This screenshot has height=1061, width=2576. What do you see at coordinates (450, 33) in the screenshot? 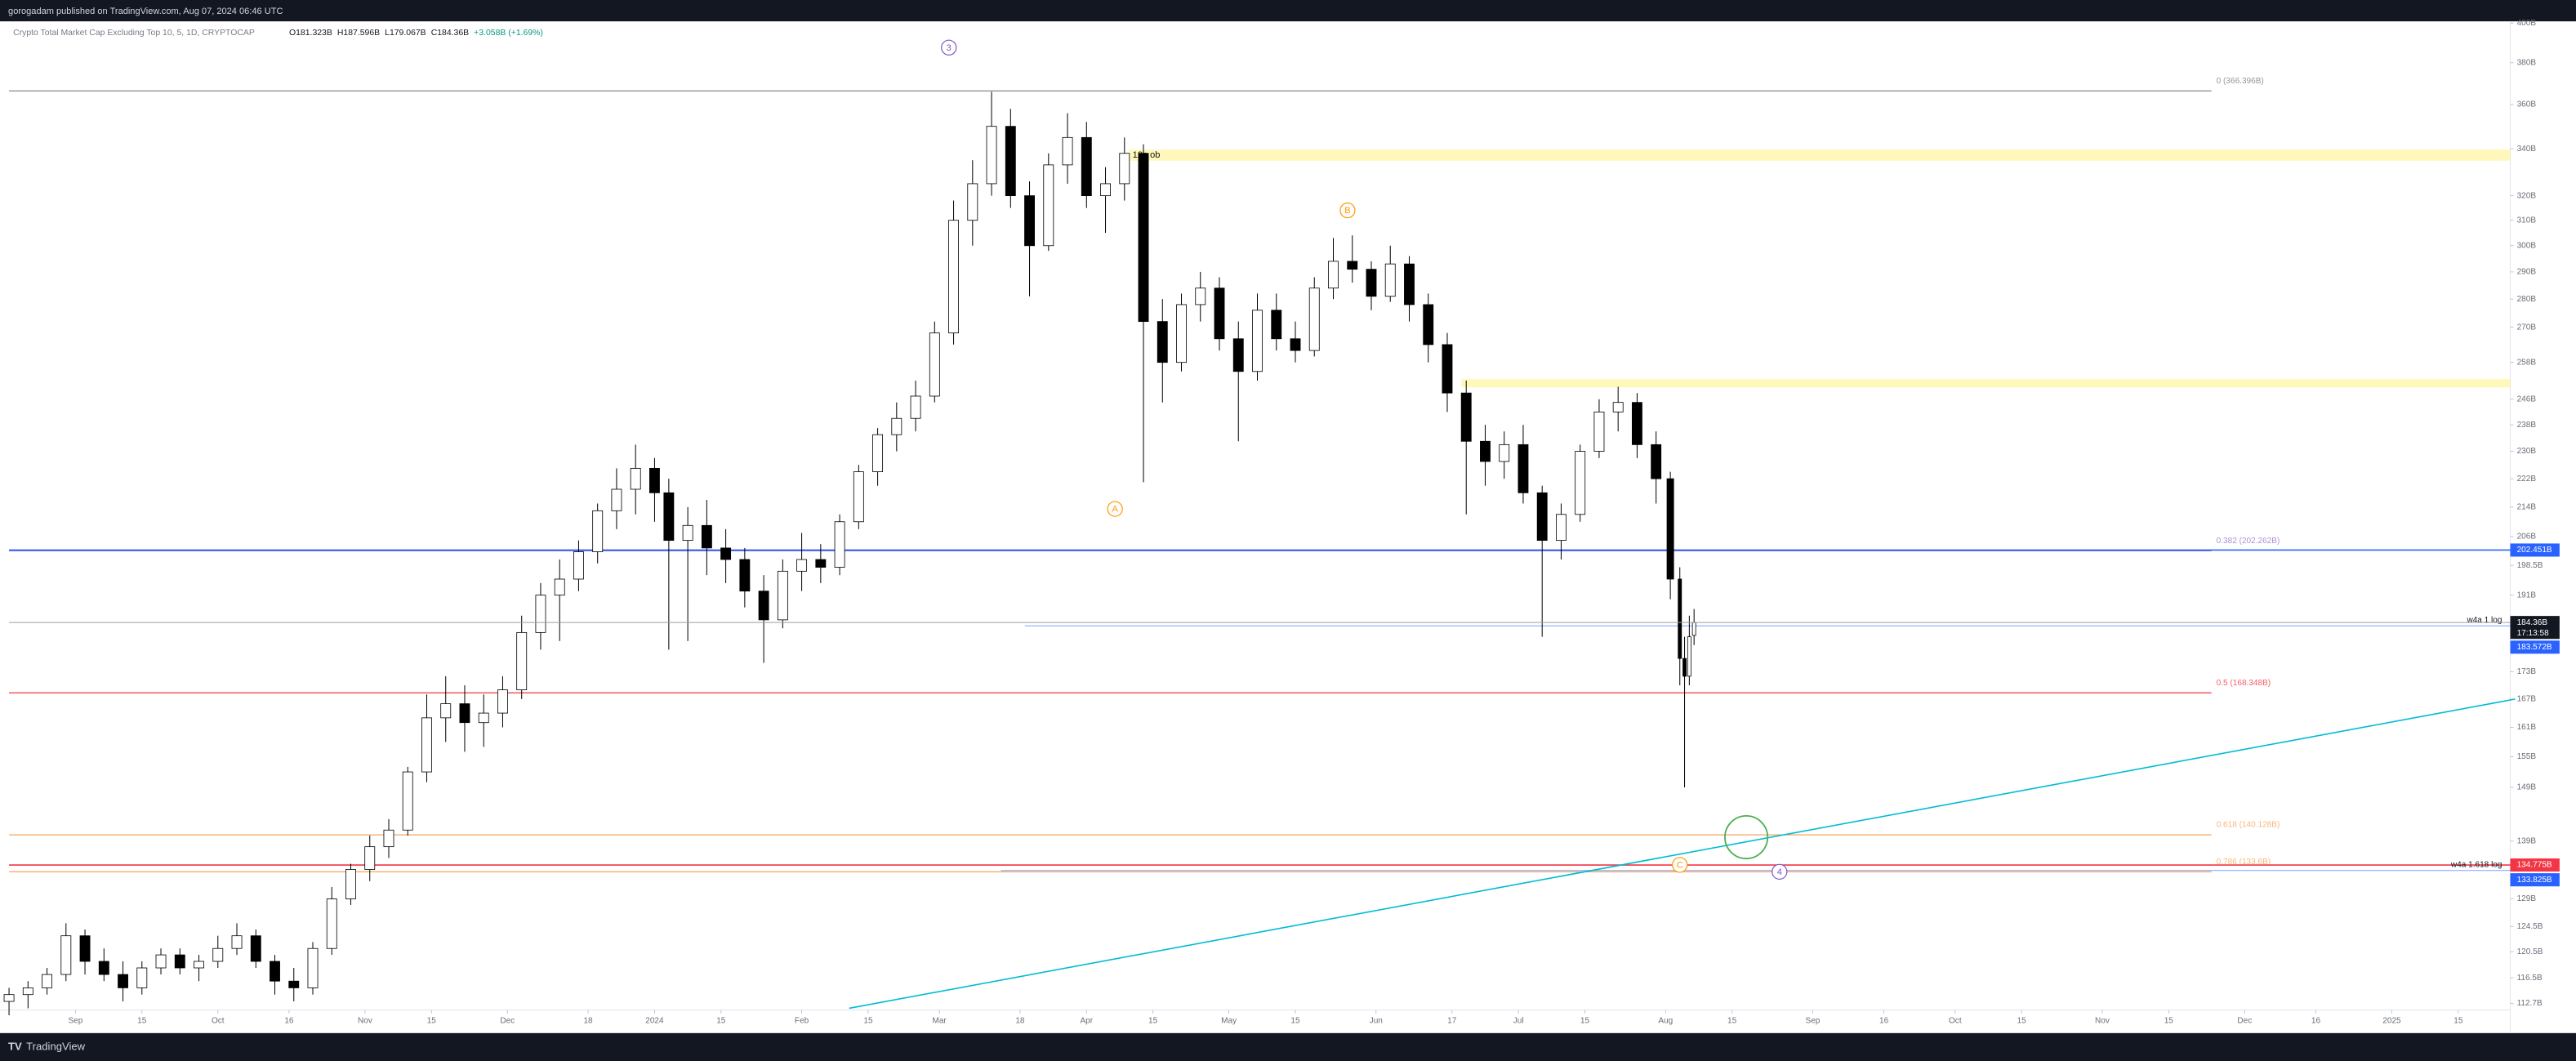
I see `legend-close: C184.36B` at bounding box center [450, 33].